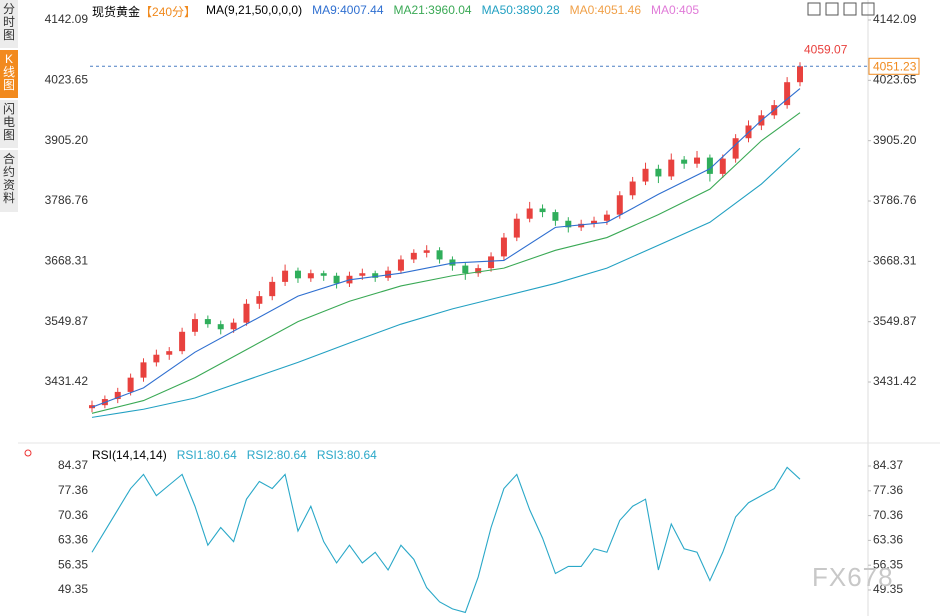 This screenshot has width=940, height=616. I want to click on title: RSI(14,14,14), so click(129, 455).